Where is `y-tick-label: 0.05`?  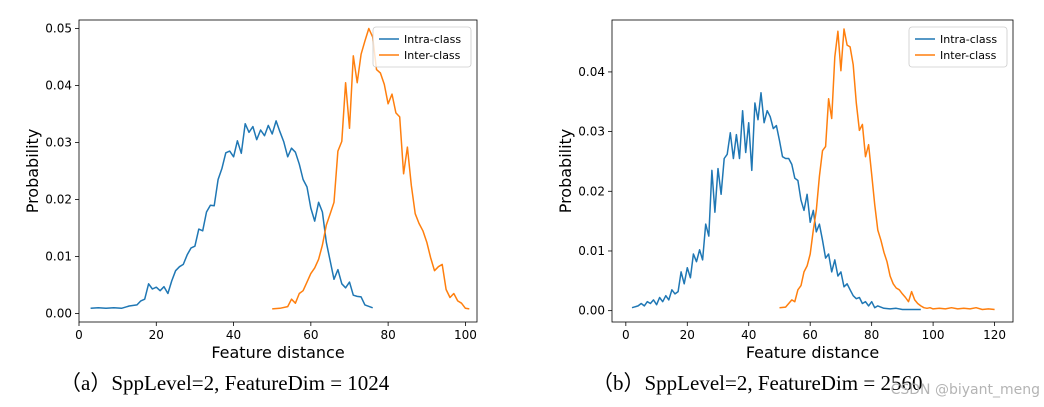
y-tick-label: 0.05 is located at coordinates (58, 29).